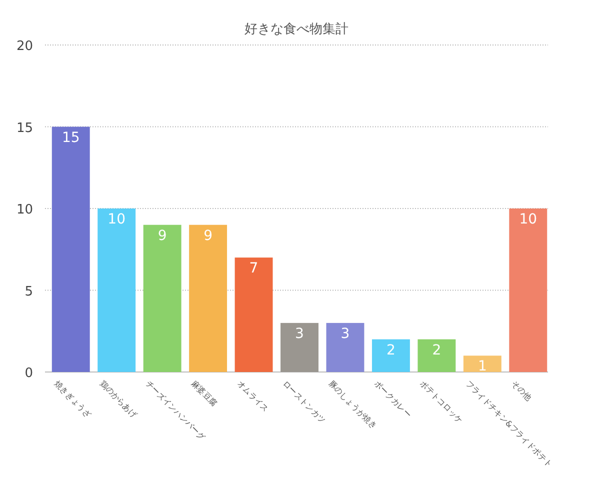 The image size is (596, 480). I want to click on x-tick-label: その他, so click(522, 390).